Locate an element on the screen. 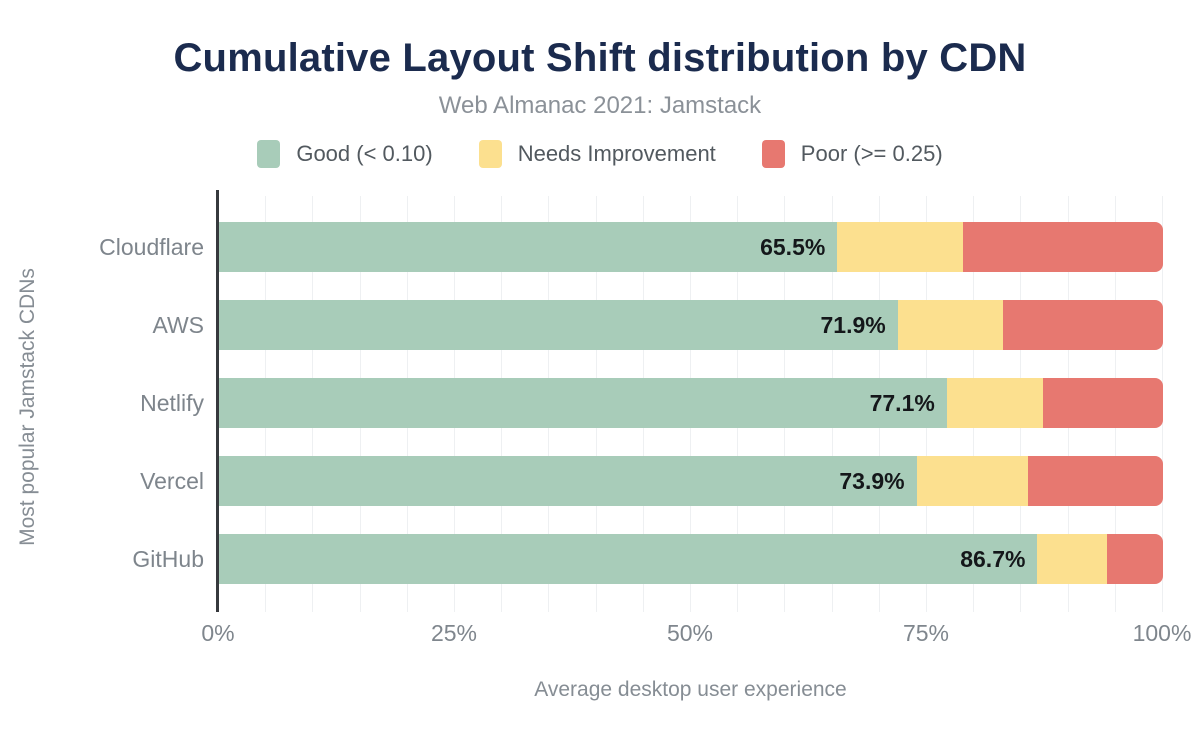 This screenshot has height=742, width=1200. legend-item-2: Poor (>= 0.25) is located at coordinates (852, 154).